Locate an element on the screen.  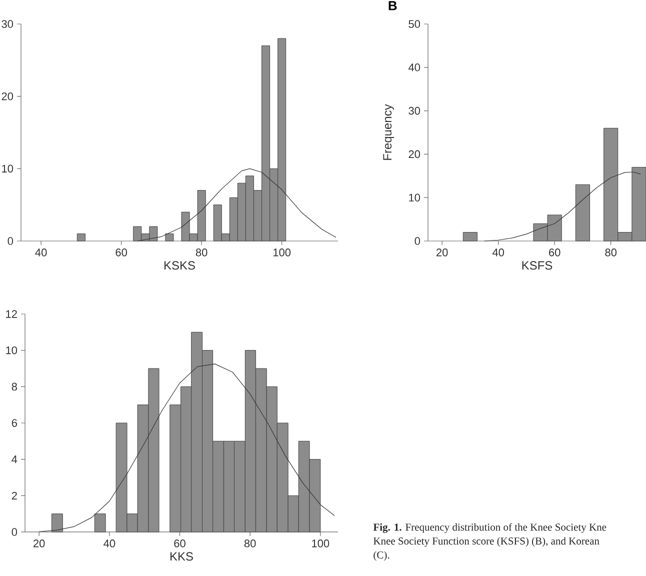
y-tick-label: 6 is located at coordinates (14, 423).